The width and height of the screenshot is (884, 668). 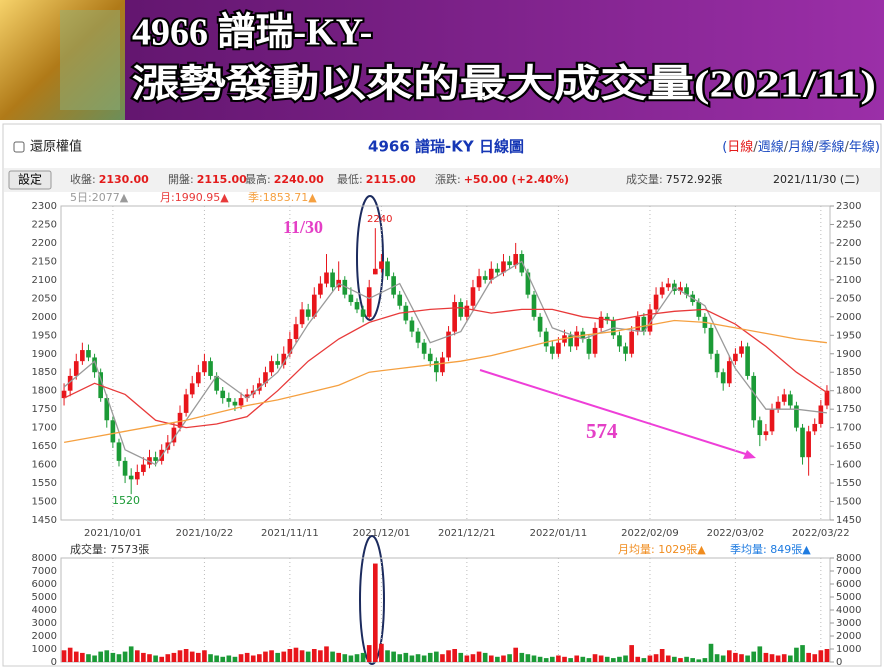 What do you see at coordinates (19, 147) in the screenshot?
I see `checkbox` at bounding box center [19, 147].